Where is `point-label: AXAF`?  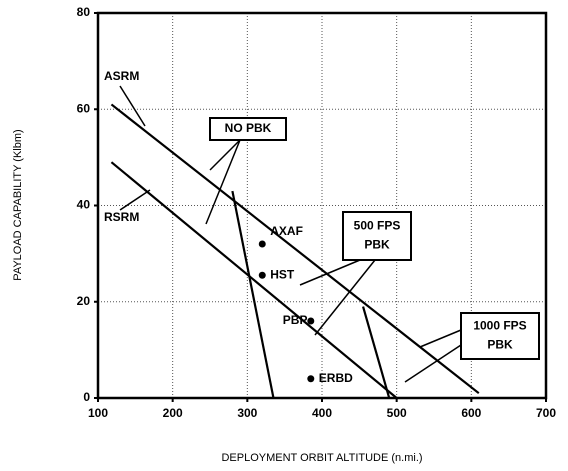
point-label: AXAF is located at coordinates (286, 231).